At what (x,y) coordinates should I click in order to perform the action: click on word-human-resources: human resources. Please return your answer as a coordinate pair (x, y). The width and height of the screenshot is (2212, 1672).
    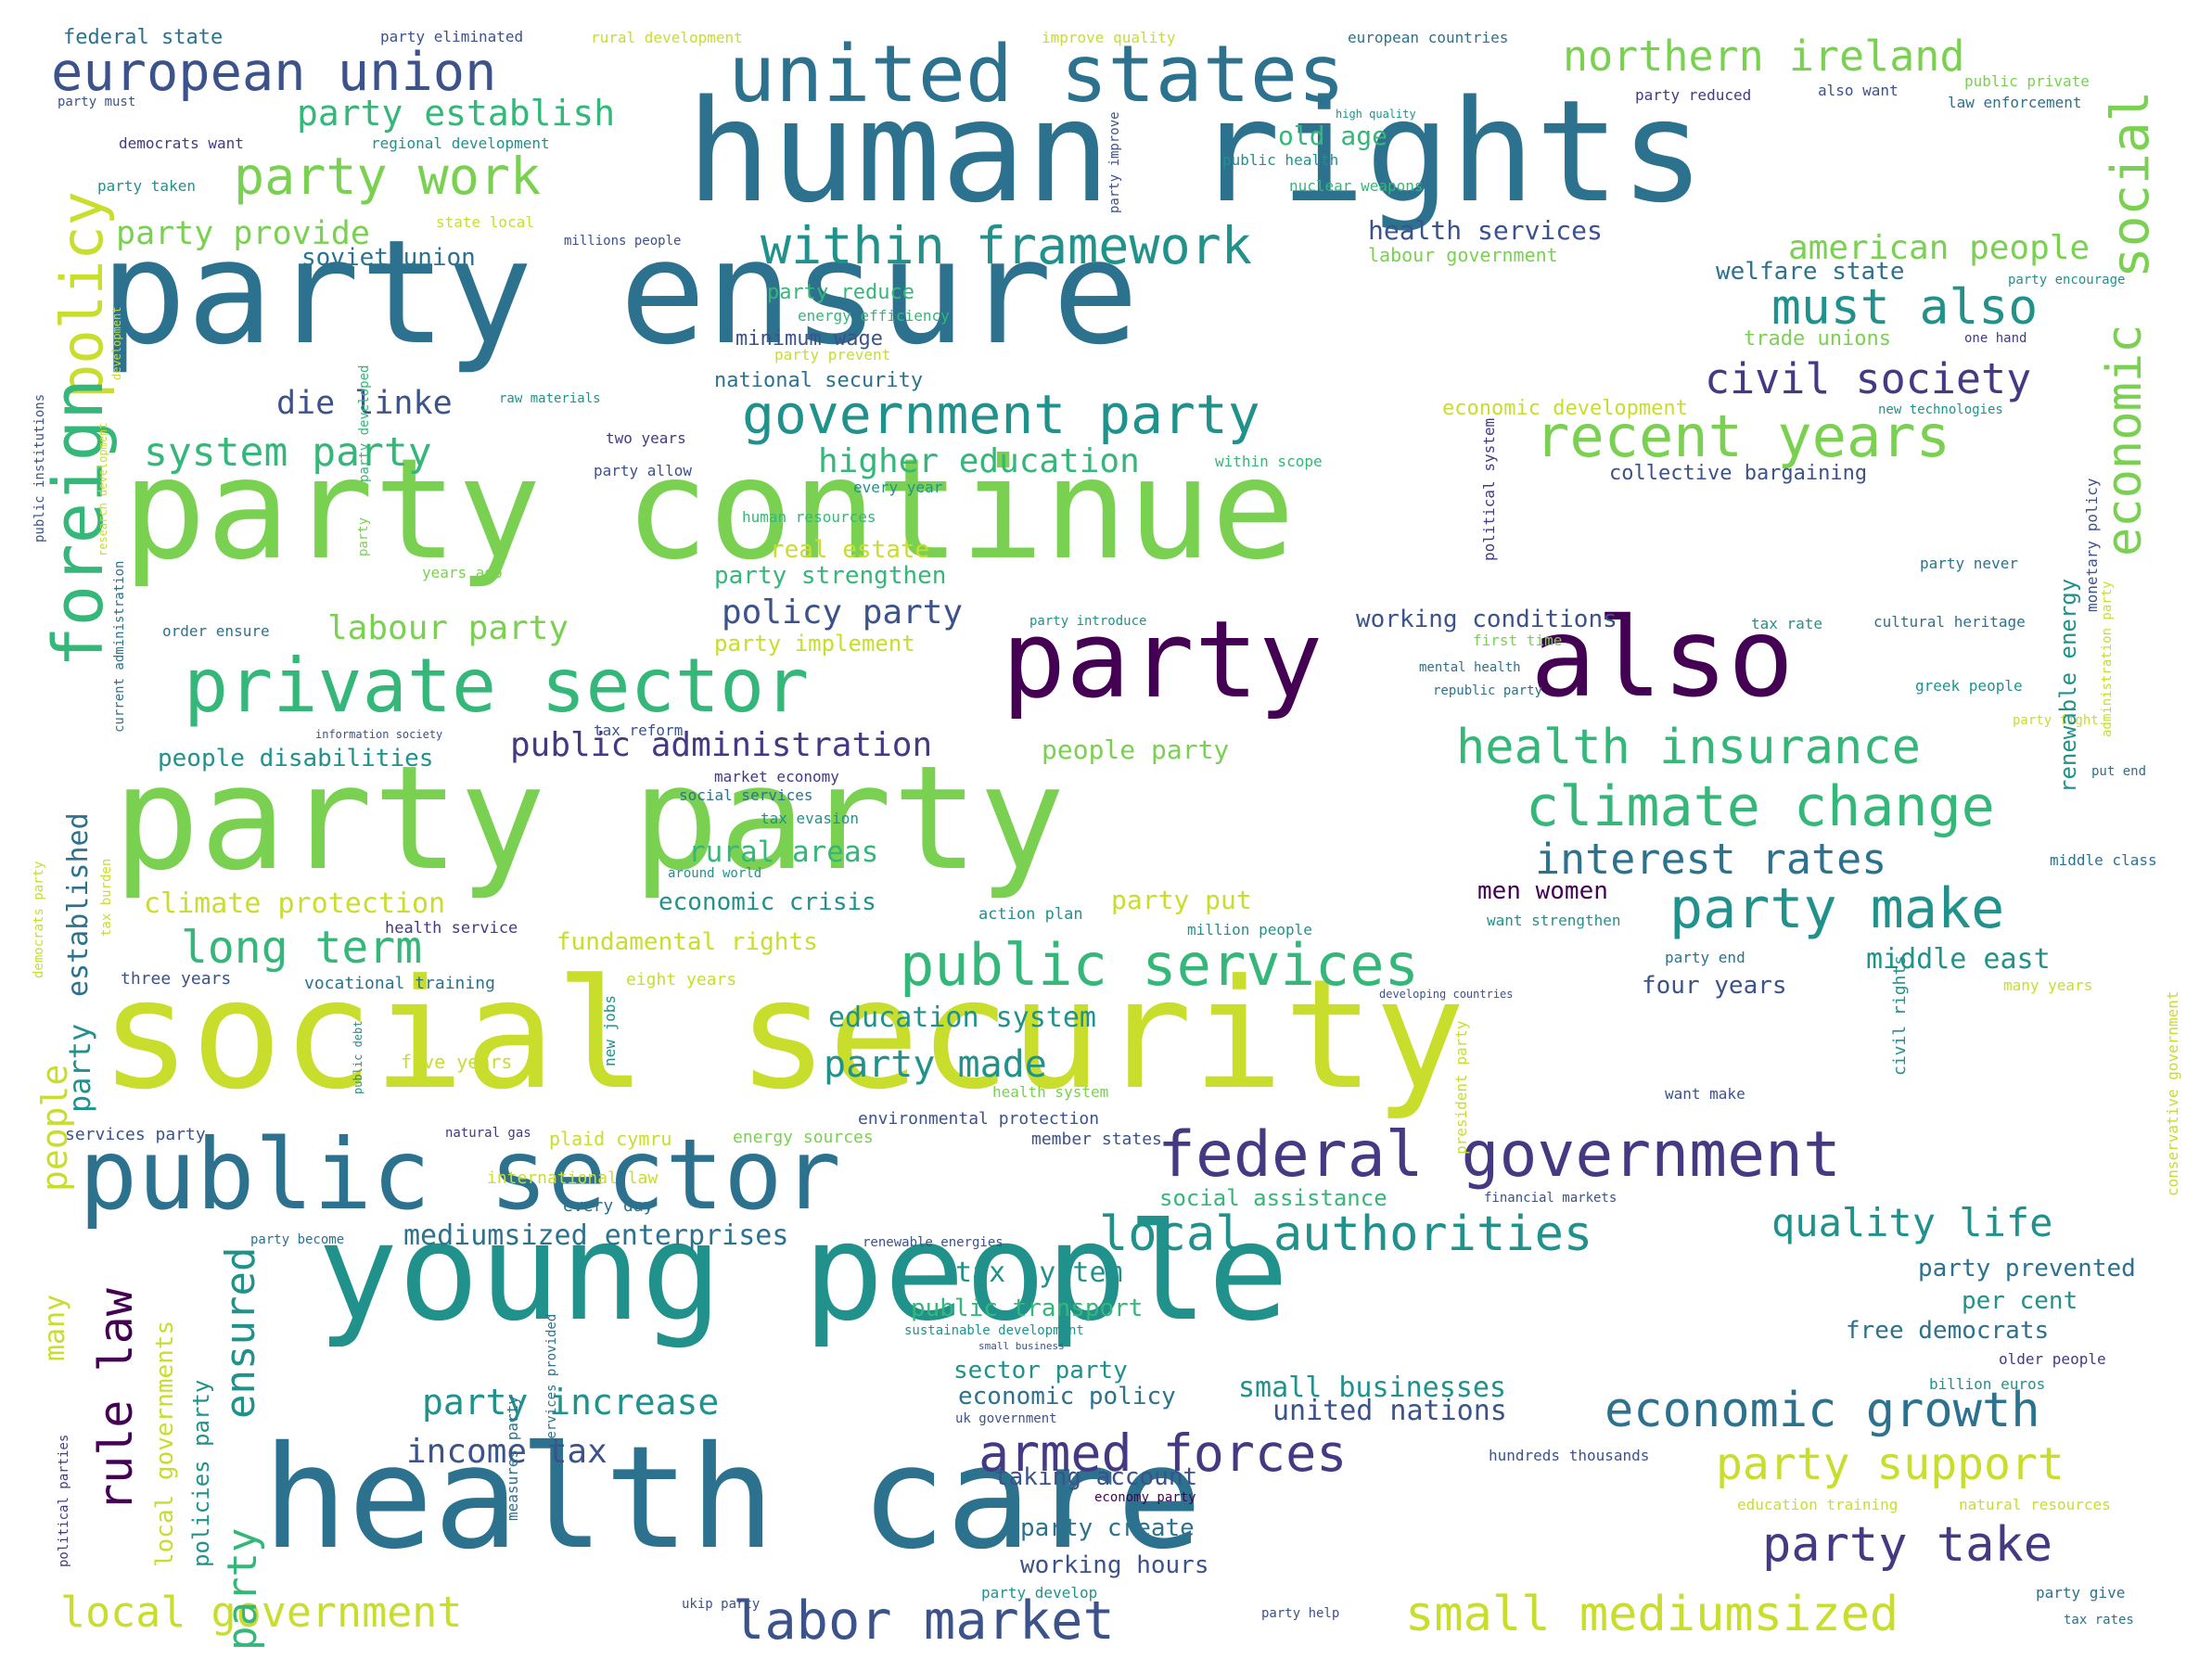
    Looking at the image, I should click on (809, 517).